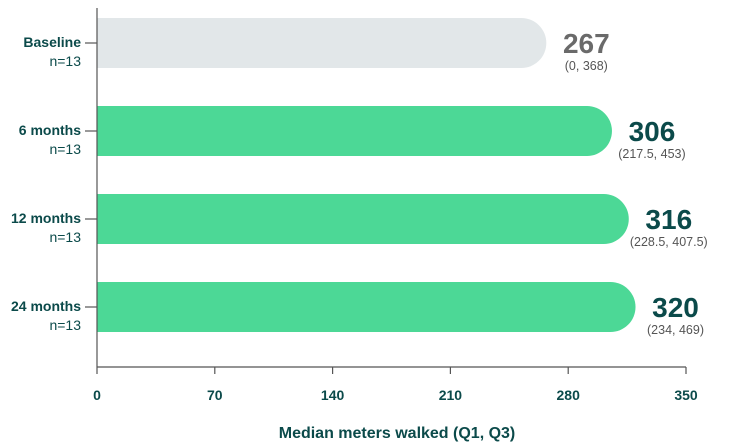  I want to click on x-tick-label: 70, so click(215, 395).